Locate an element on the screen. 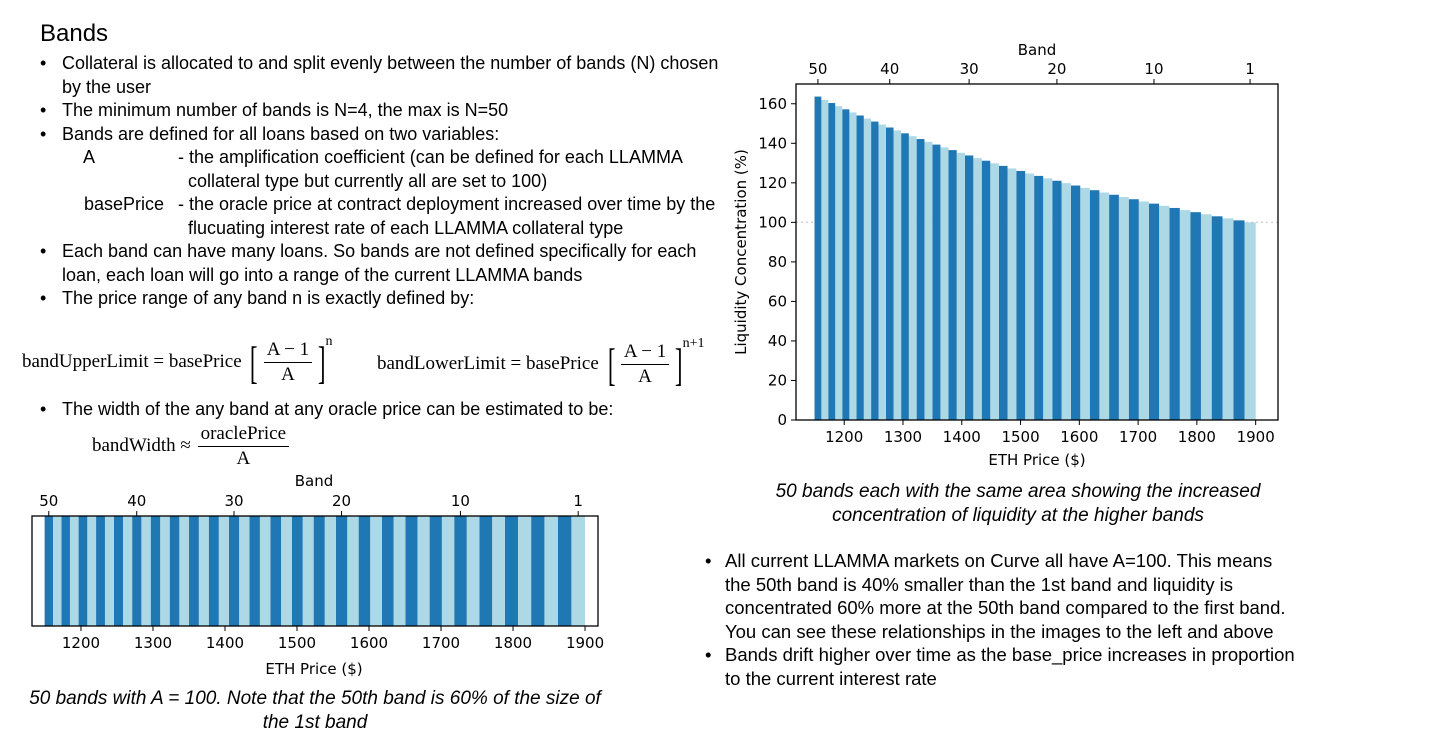 The height and width of the screenshot is (740, 1456). x-tick-label: 1500 is located at coordinates (297, 643).